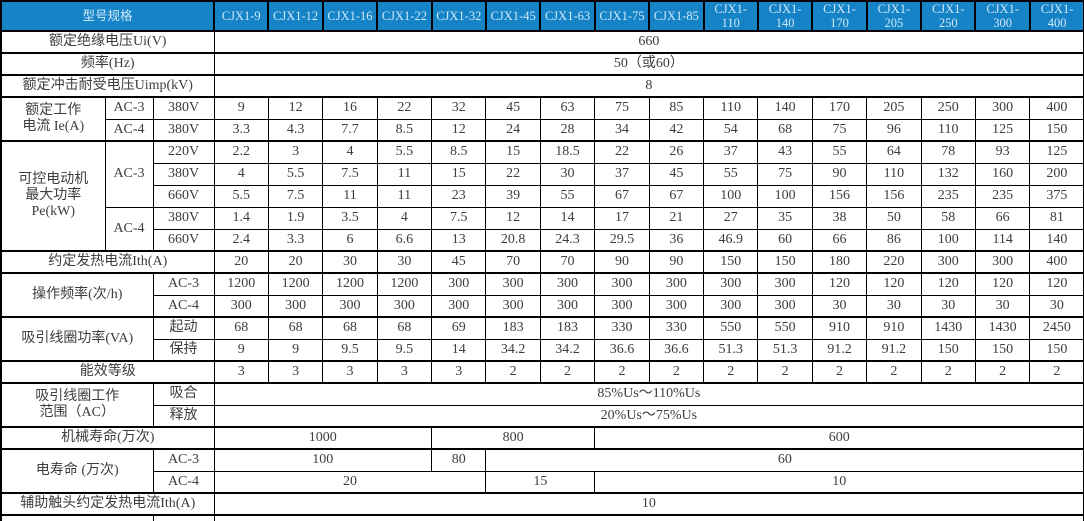 This screenshot has width=1084, height=521. What do you see at coordinates (513, 350) in the screenshot?
I see `value-cell: 34.2` at bounding box center [513, 350].